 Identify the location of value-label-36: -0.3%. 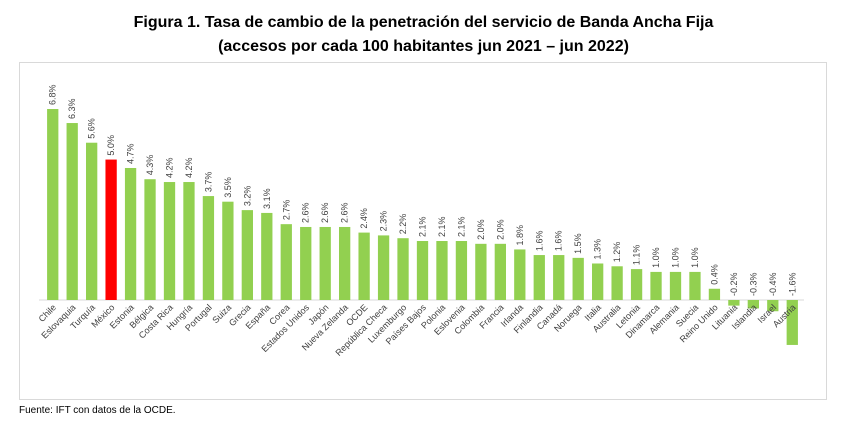
(753, 284).